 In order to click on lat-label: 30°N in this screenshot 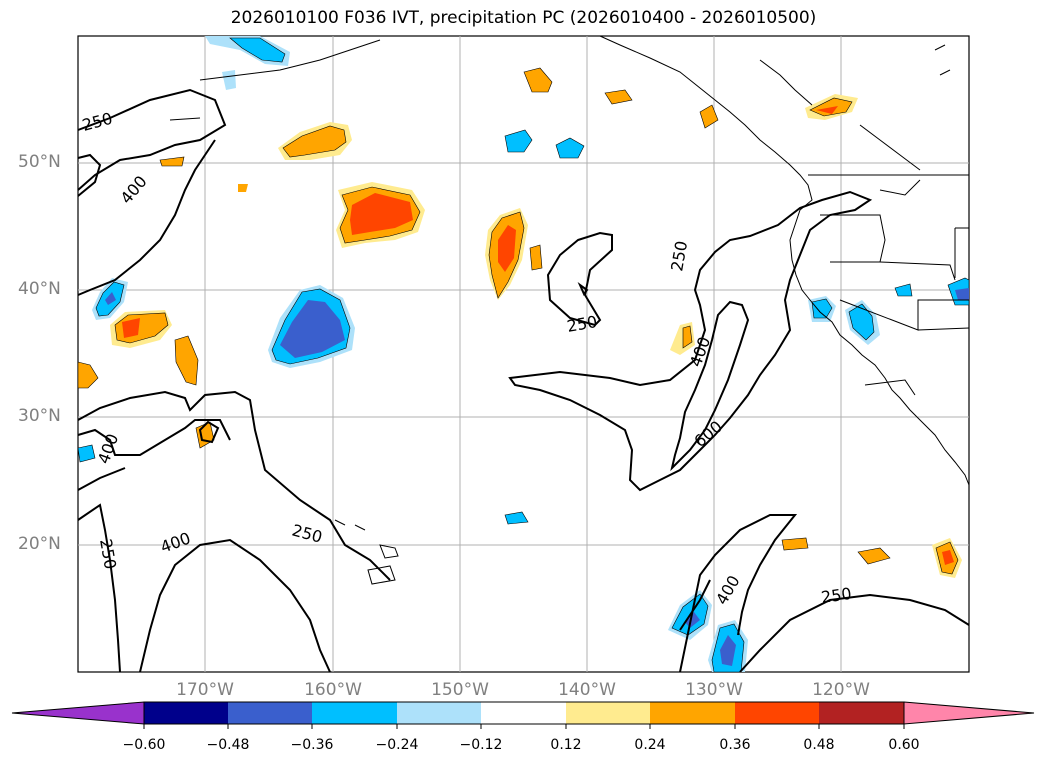, I will do `click(39, 416)`.